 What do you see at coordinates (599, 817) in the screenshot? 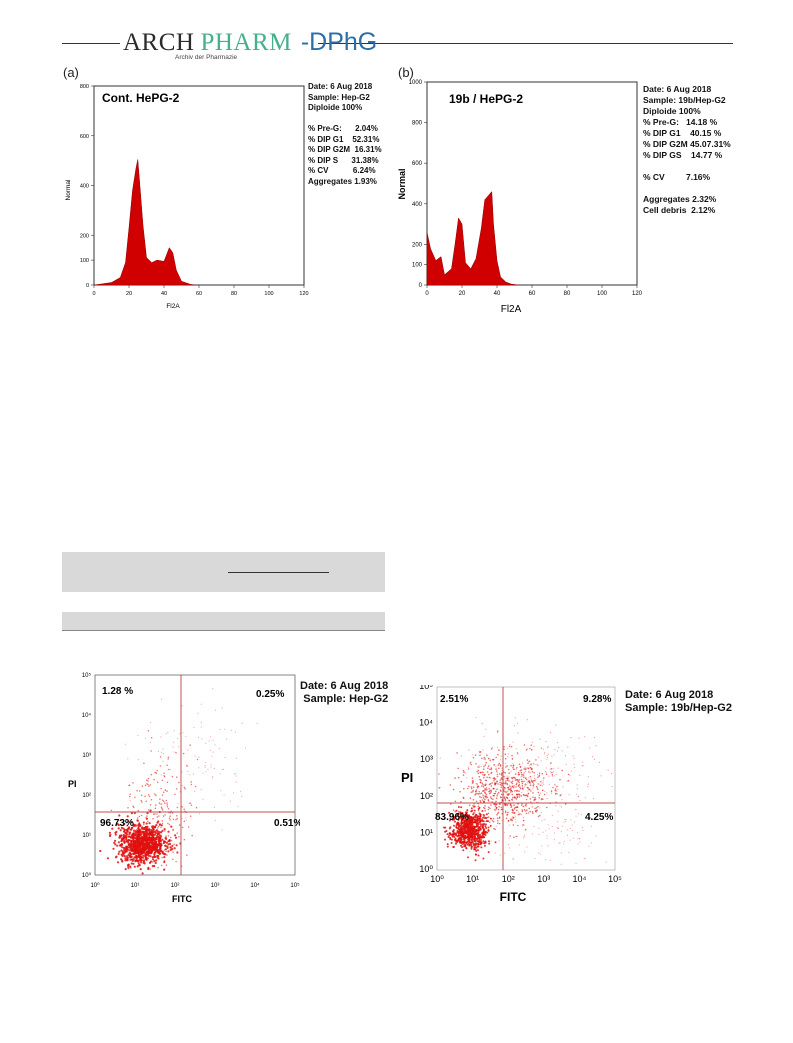
I see `scatter-b-q-lr: 4.25%` at bounding box center [599, 817].